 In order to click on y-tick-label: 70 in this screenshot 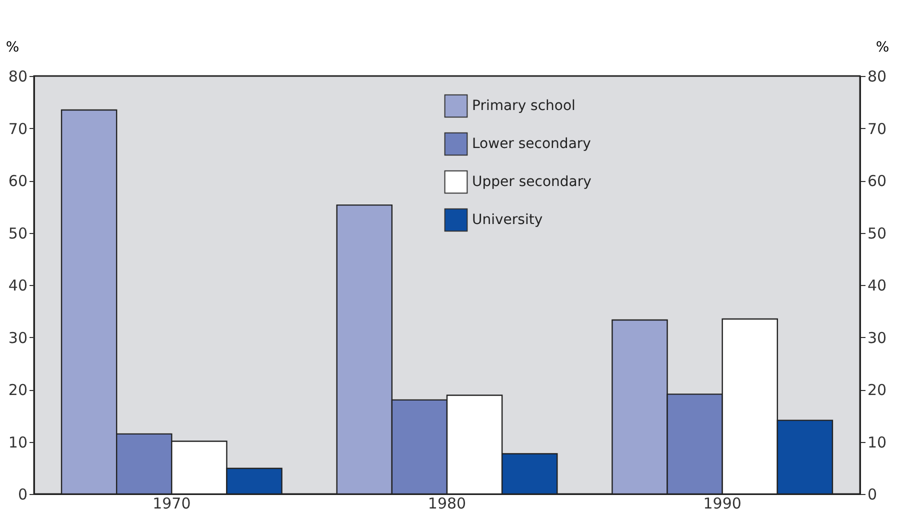, I will do `click(18, 129)`.